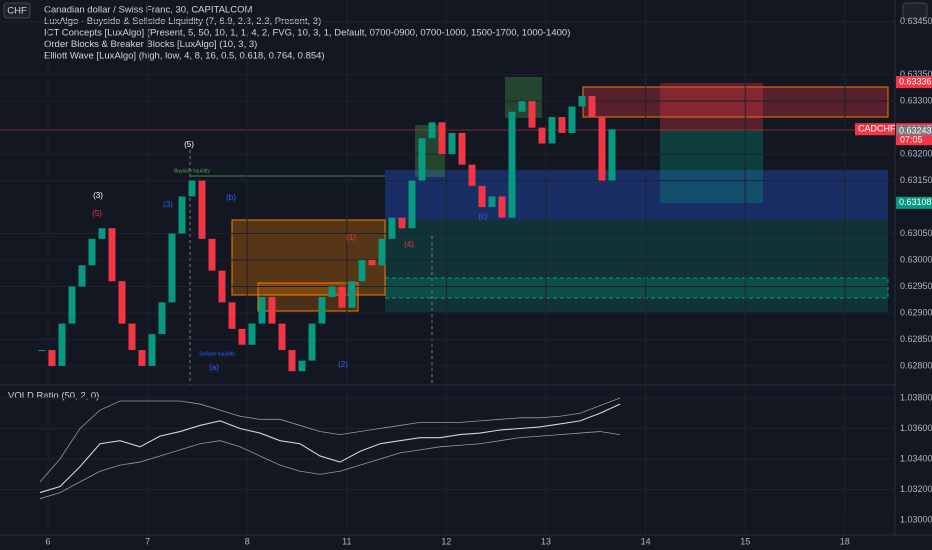 Image resolution: width=932 pixels, height=550 pixels. What do you see at coordinates (409, 244) in the screenshot?
I see `wave-label: (4)` at bounding box center [409, 244].